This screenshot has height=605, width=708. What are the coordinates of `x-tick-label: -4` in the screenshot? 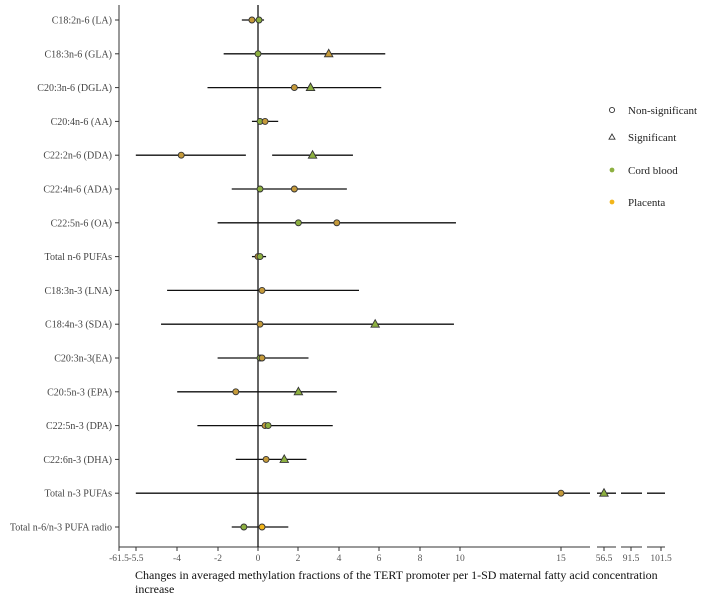 It's located at (177, 559).